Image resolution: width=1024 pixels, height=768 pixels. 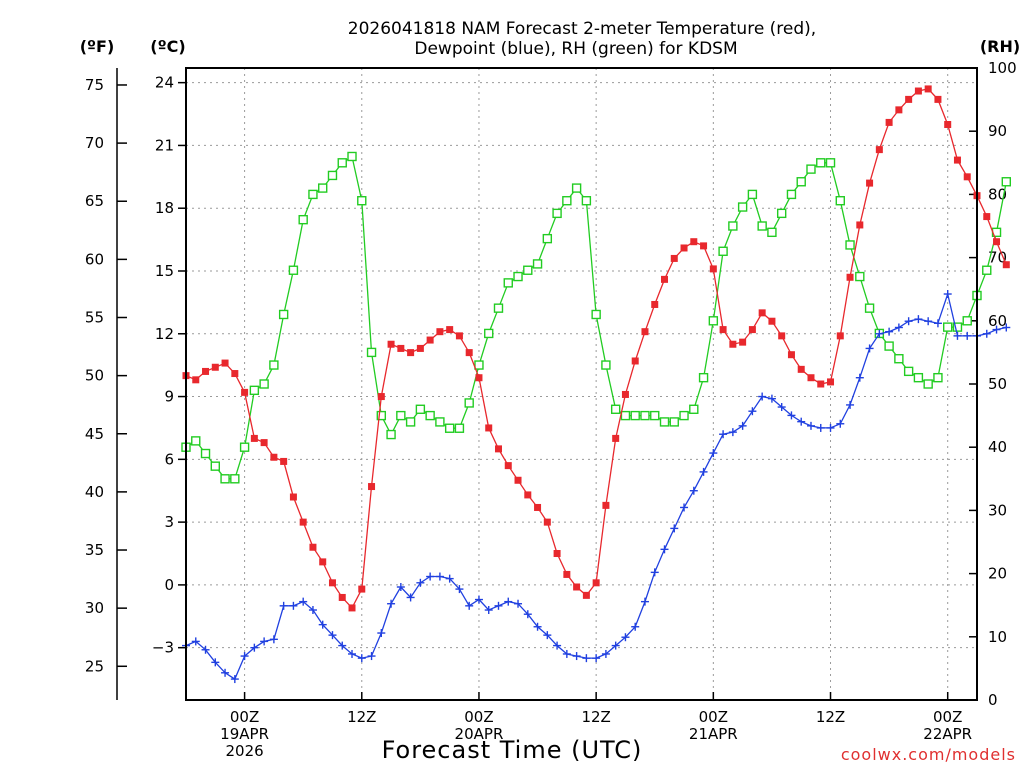 What do you see at coordinates (993, 700) in the screenshot?
I see `rh-tick-label: 0` at bounding box center [993, 700].